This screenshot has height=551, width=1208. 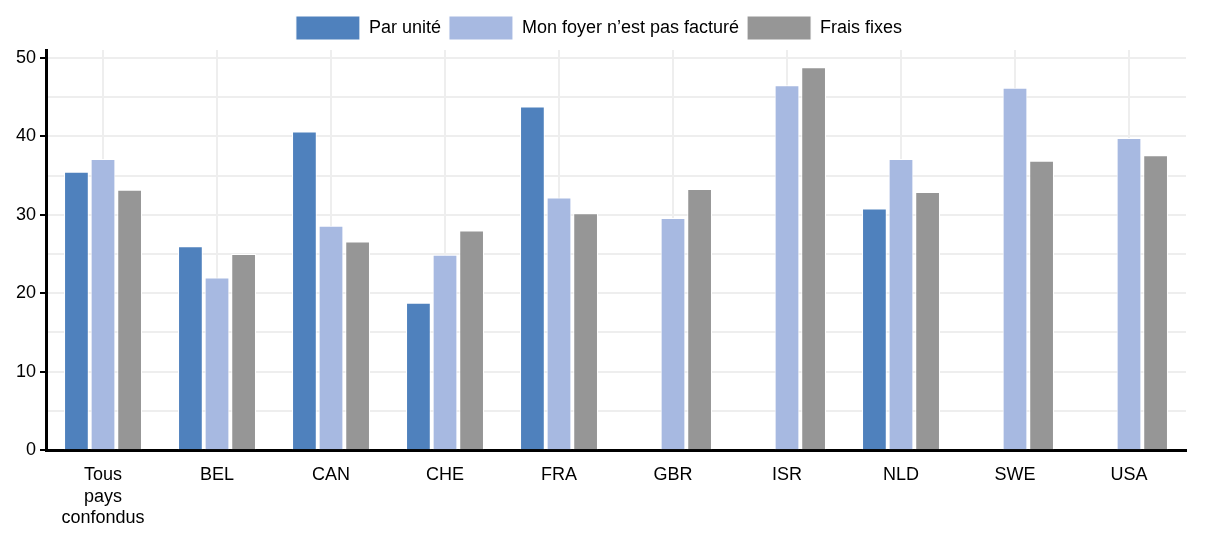 I want to click on x-tick-label: BEL, so click(x=217, y=473).